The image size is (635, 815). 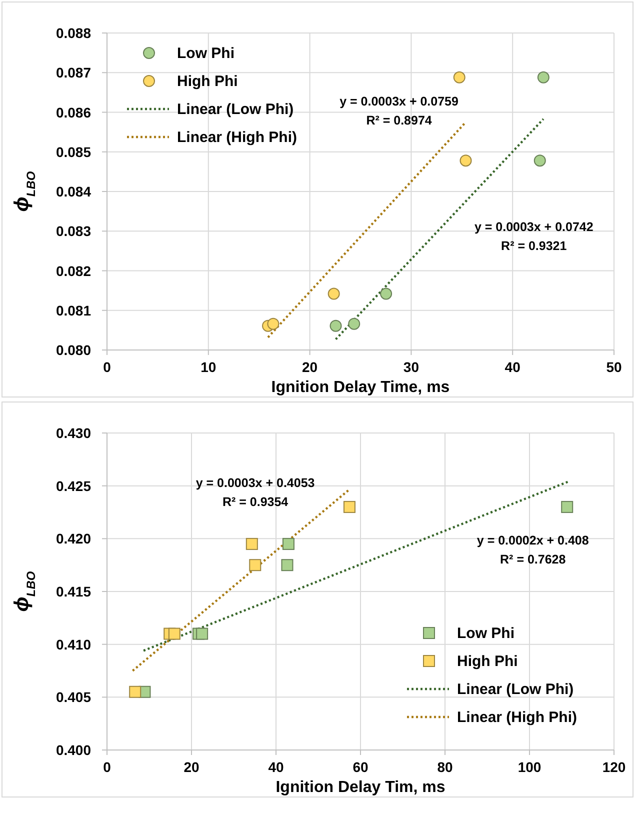 What do you see at coordinates (74, 231) in the screenshot?
I see `y-tick-label: 0.083` at bounding box center [74, 231].